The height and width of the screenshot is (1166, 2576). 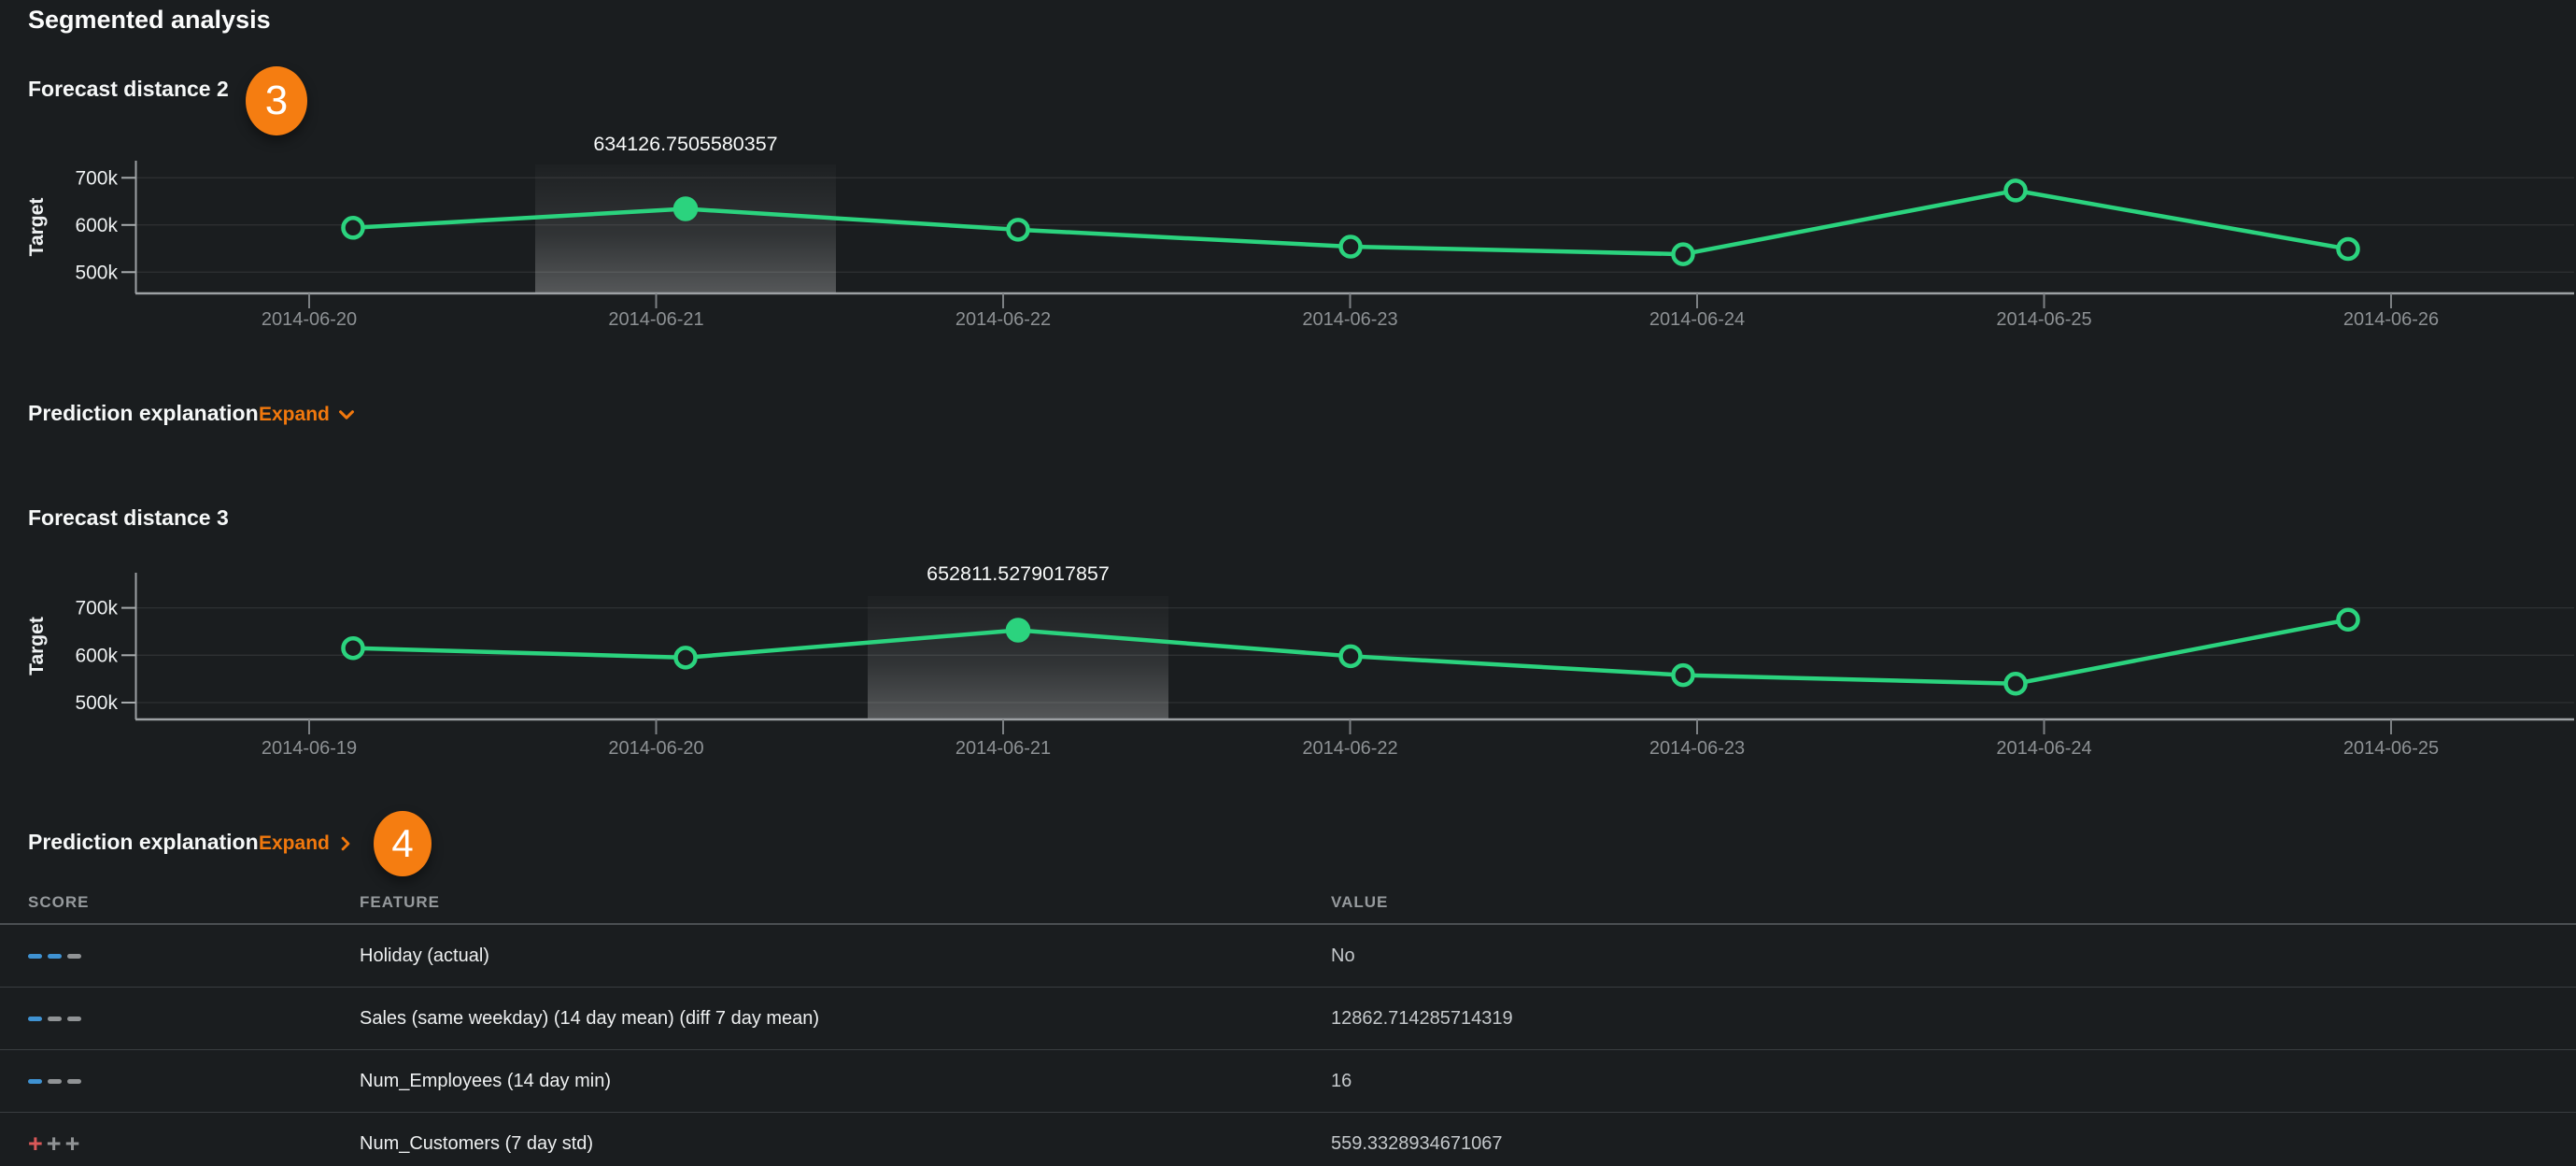 What do you see at coordinates (128, 517) in the screenshot?
I see `section-title-forecast-distance-3: Forecast distance 3` at bounding box center [128, 517].